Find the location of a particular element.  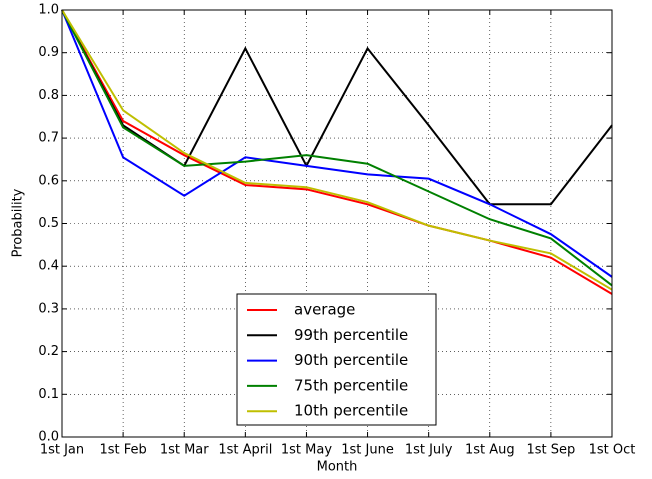

x-tick-label: 1st Jan is located at coordinates (62, 450).